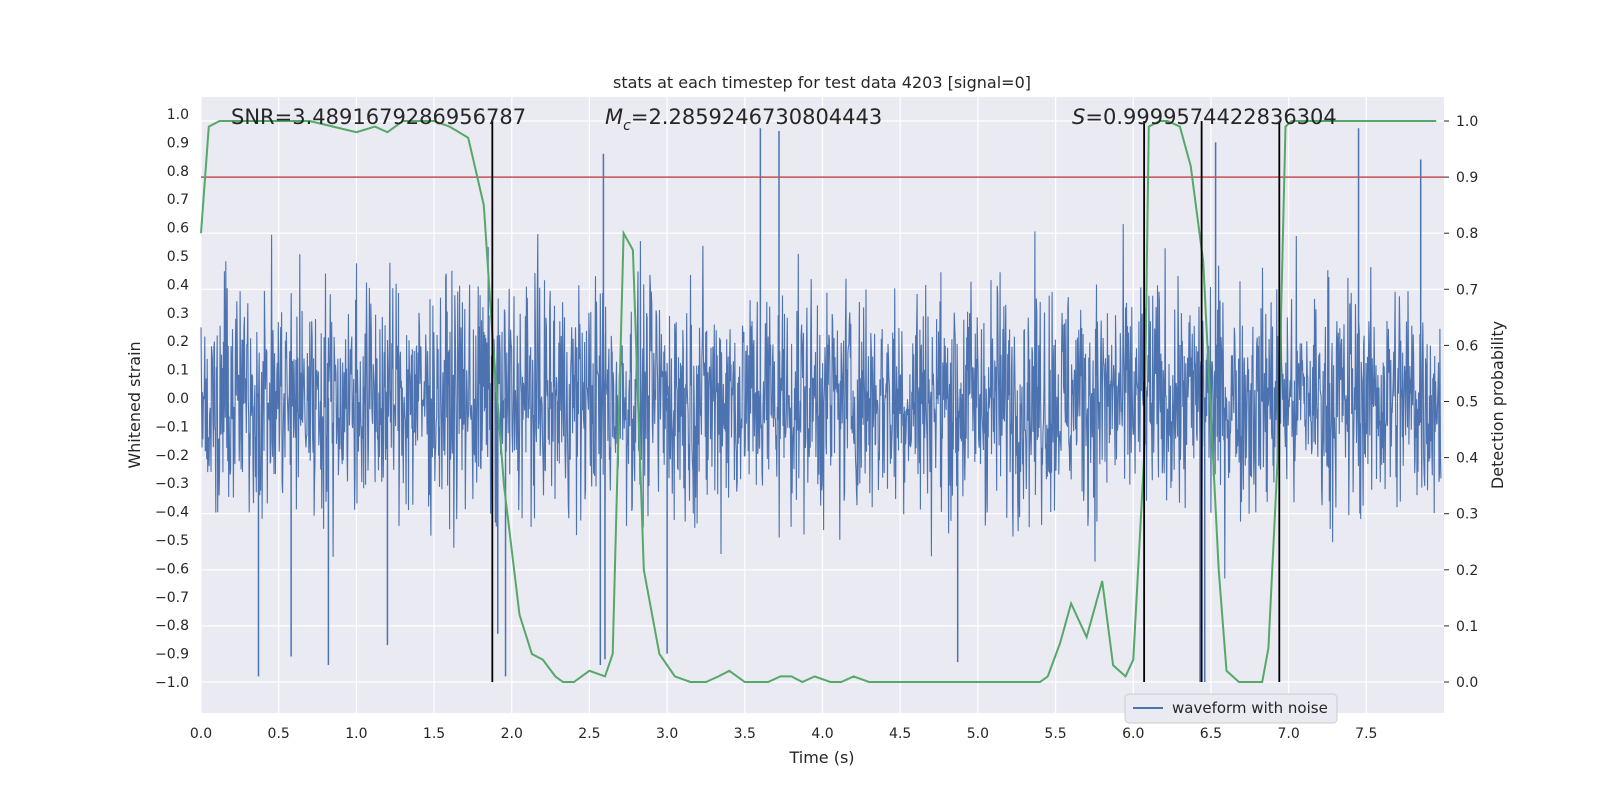 The width and height of the screenshot is (1600, 800). I want to click on y-tick-label-left: −0.2, so click(172, 456).